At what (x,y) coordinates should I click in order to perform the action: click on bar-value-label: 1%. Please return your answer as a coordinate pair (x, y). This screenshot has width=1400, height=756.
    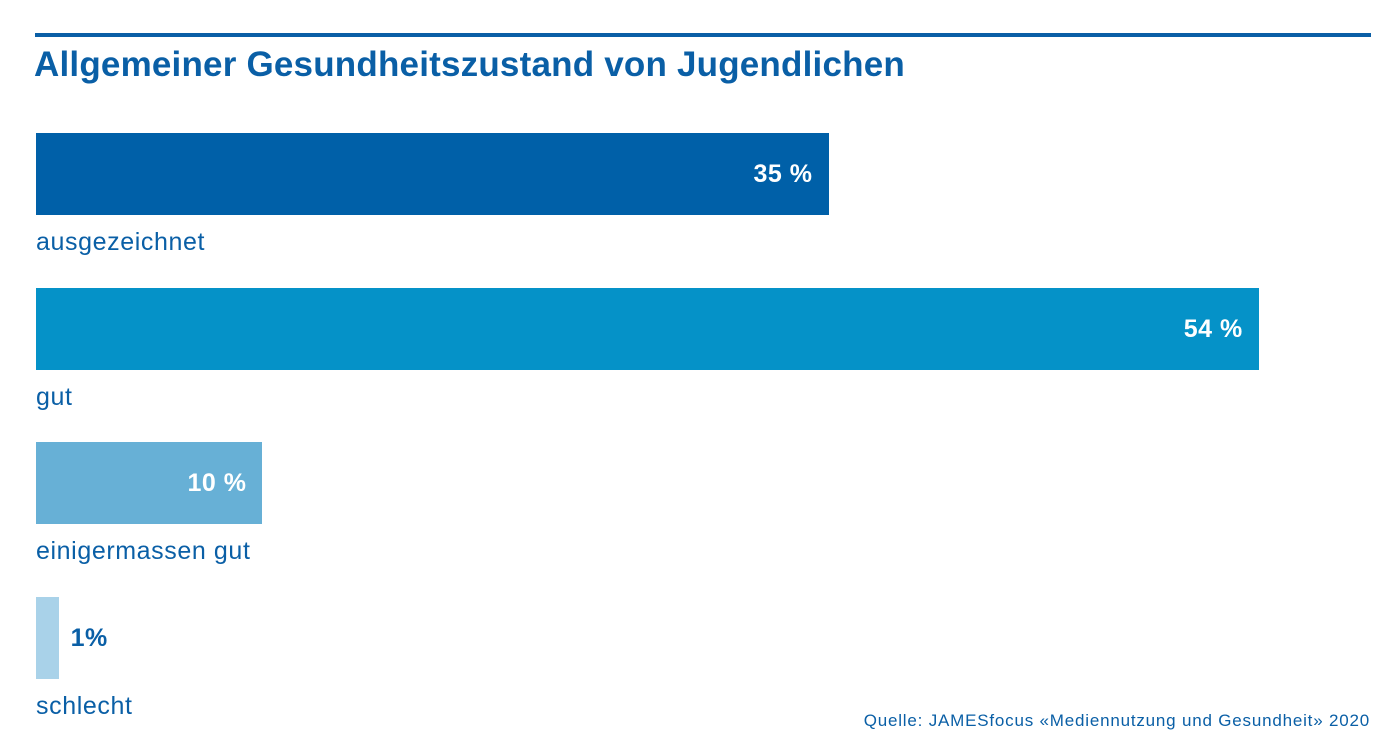
    Looking at the image, I should click on (89, 637).